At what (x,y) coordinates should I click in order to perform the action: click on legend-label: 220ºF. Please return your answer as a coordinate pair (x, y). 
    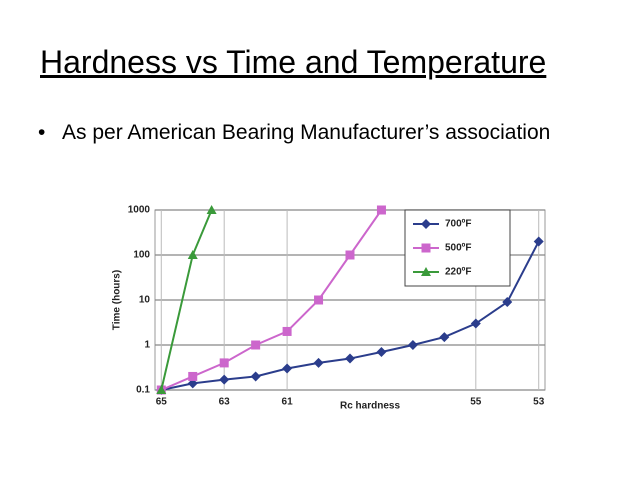
    Looking at the image, I should click on (458, 272).